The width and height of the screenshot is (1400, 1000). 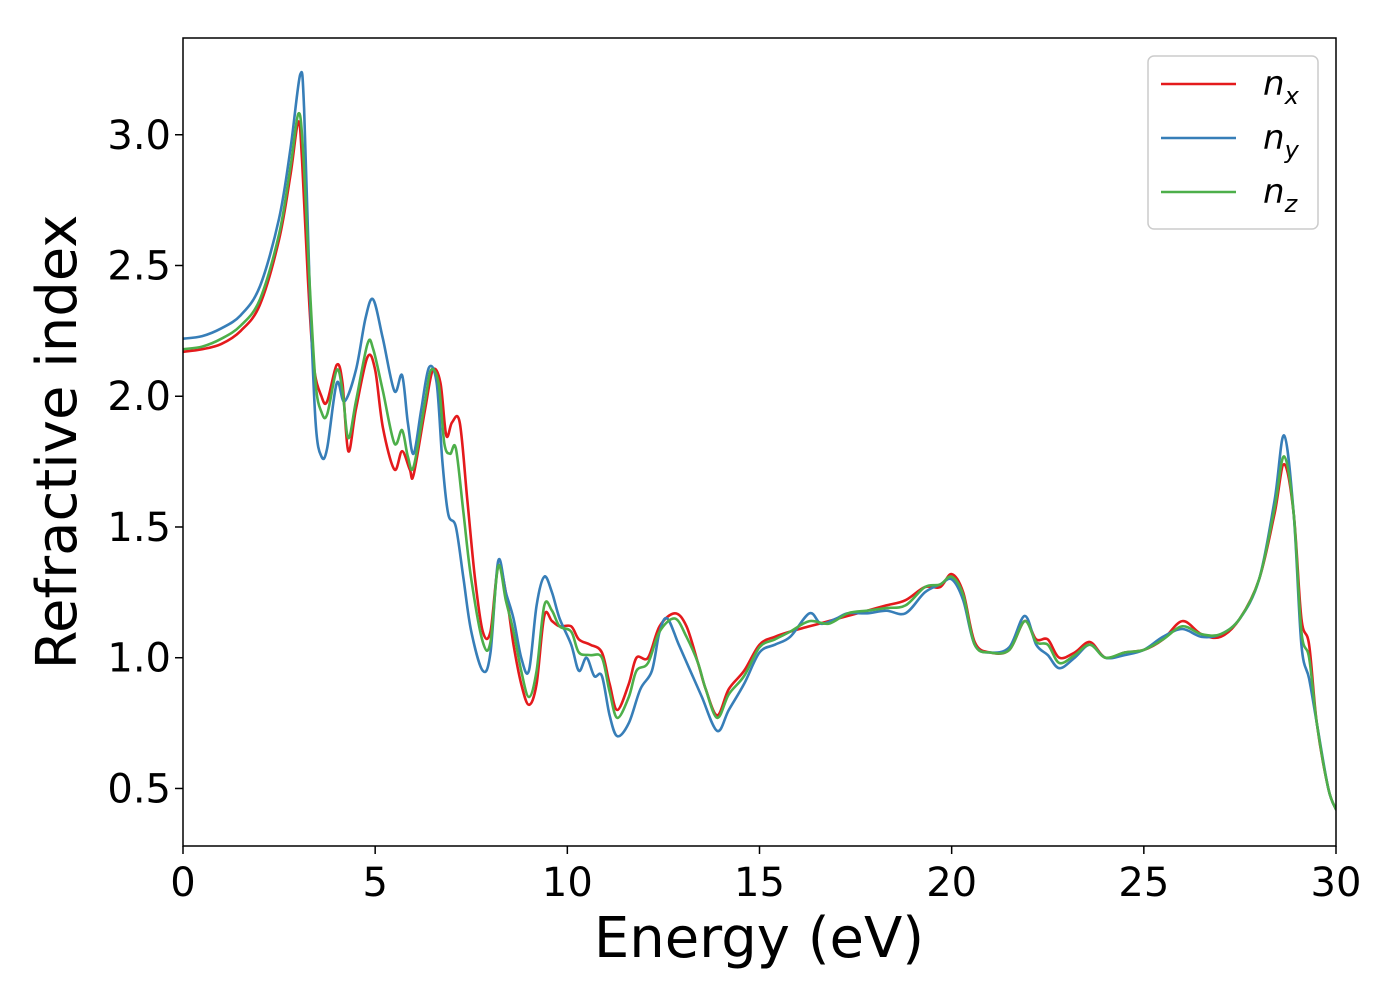 What do you see at coordinates (1336, 883) in the screenshot?
I see `x-tick-label: 30` at bounding box center [1336, 883].